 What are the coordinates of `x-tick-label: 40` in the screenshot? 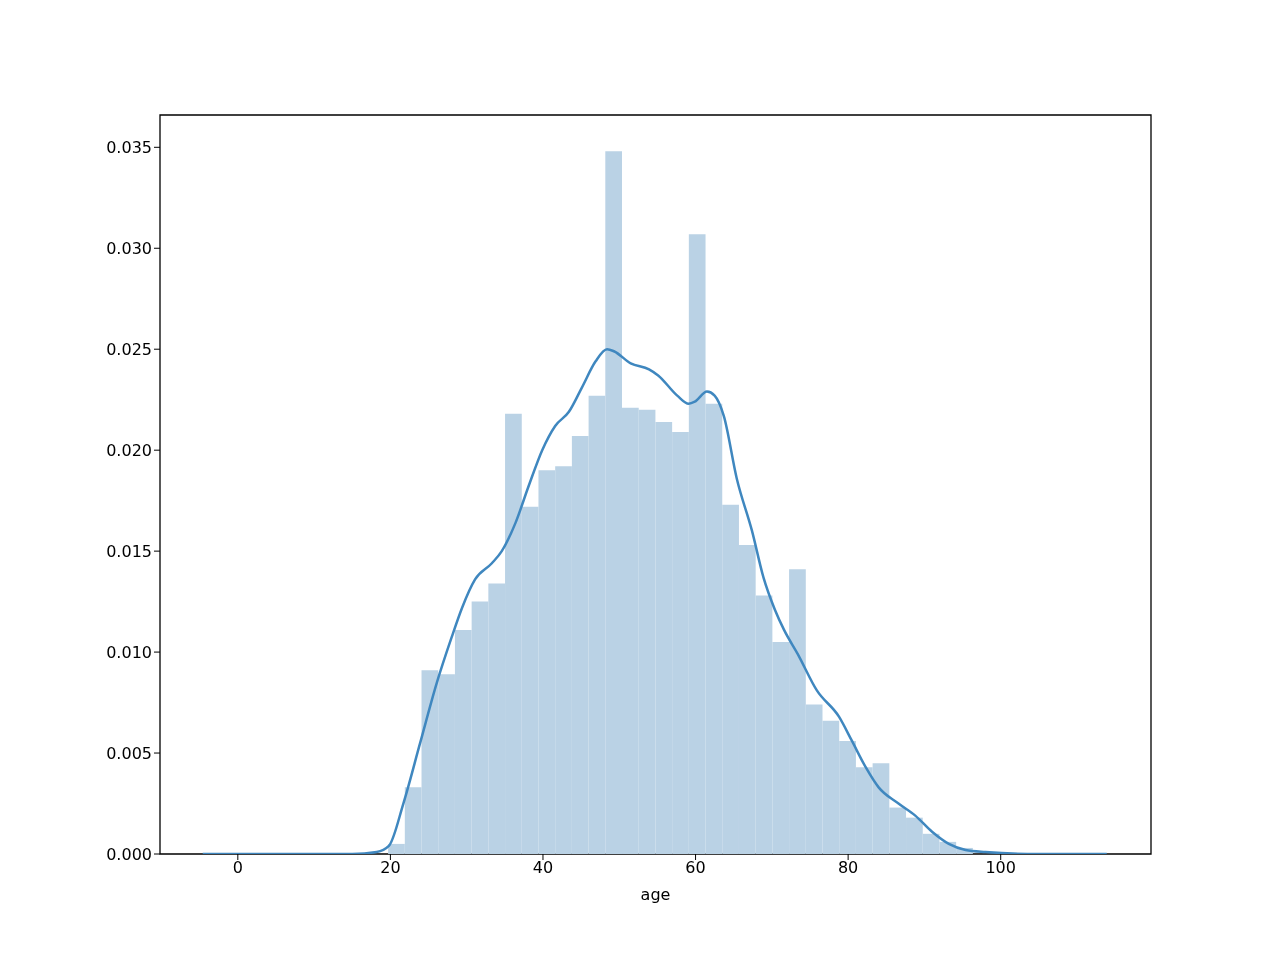 It's located at (543, 868).